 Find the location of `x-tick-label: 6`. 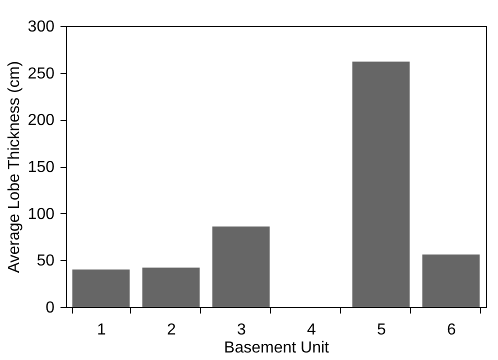

x-tick-label: 6 is located at coordinates (451, 330).